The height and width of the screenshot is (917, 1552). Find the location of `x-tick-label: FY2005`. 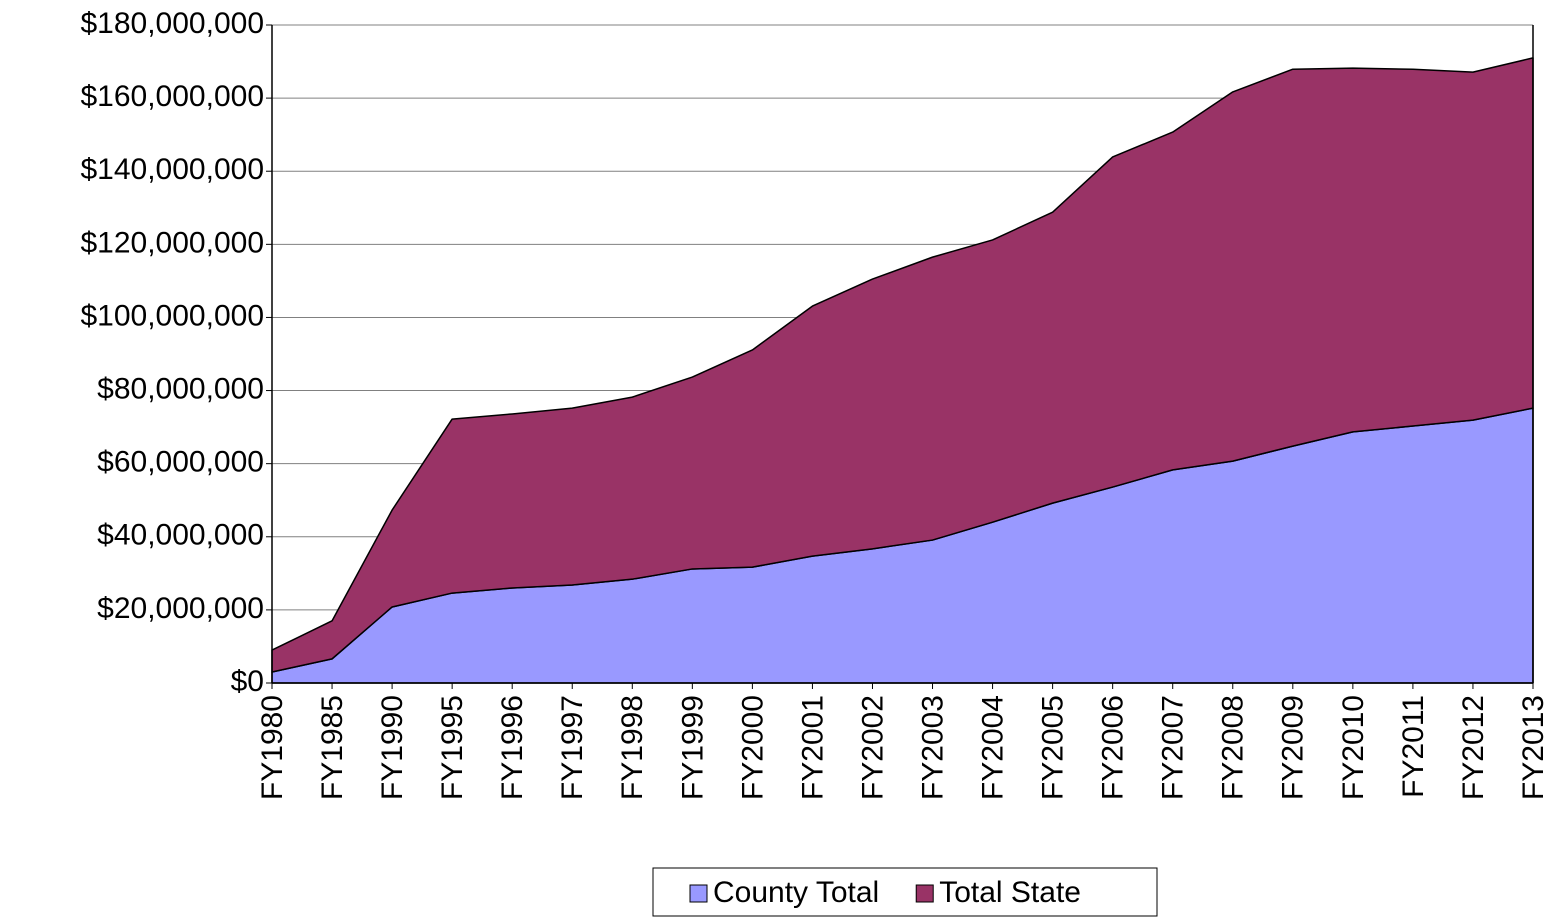

x-tick-label: FY2005 is located at coordinates (1053, 747).